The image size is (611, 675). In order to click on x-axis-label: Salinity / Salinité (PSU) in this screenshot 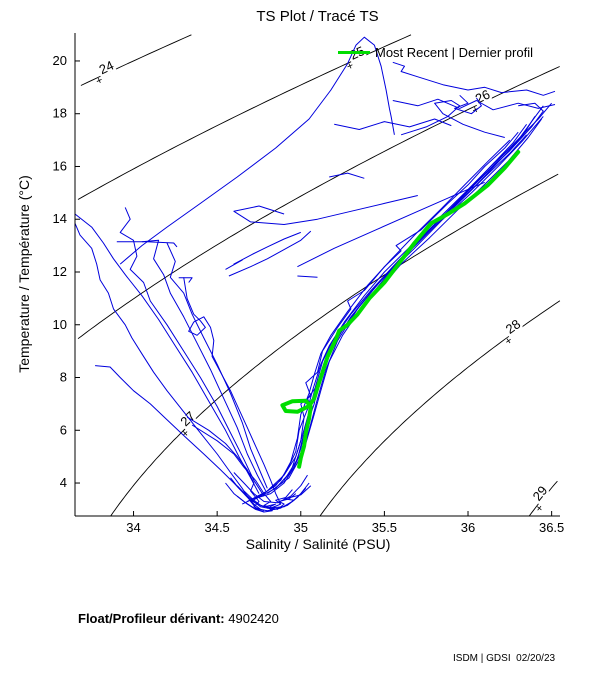, I will do `click(318, 544)`.